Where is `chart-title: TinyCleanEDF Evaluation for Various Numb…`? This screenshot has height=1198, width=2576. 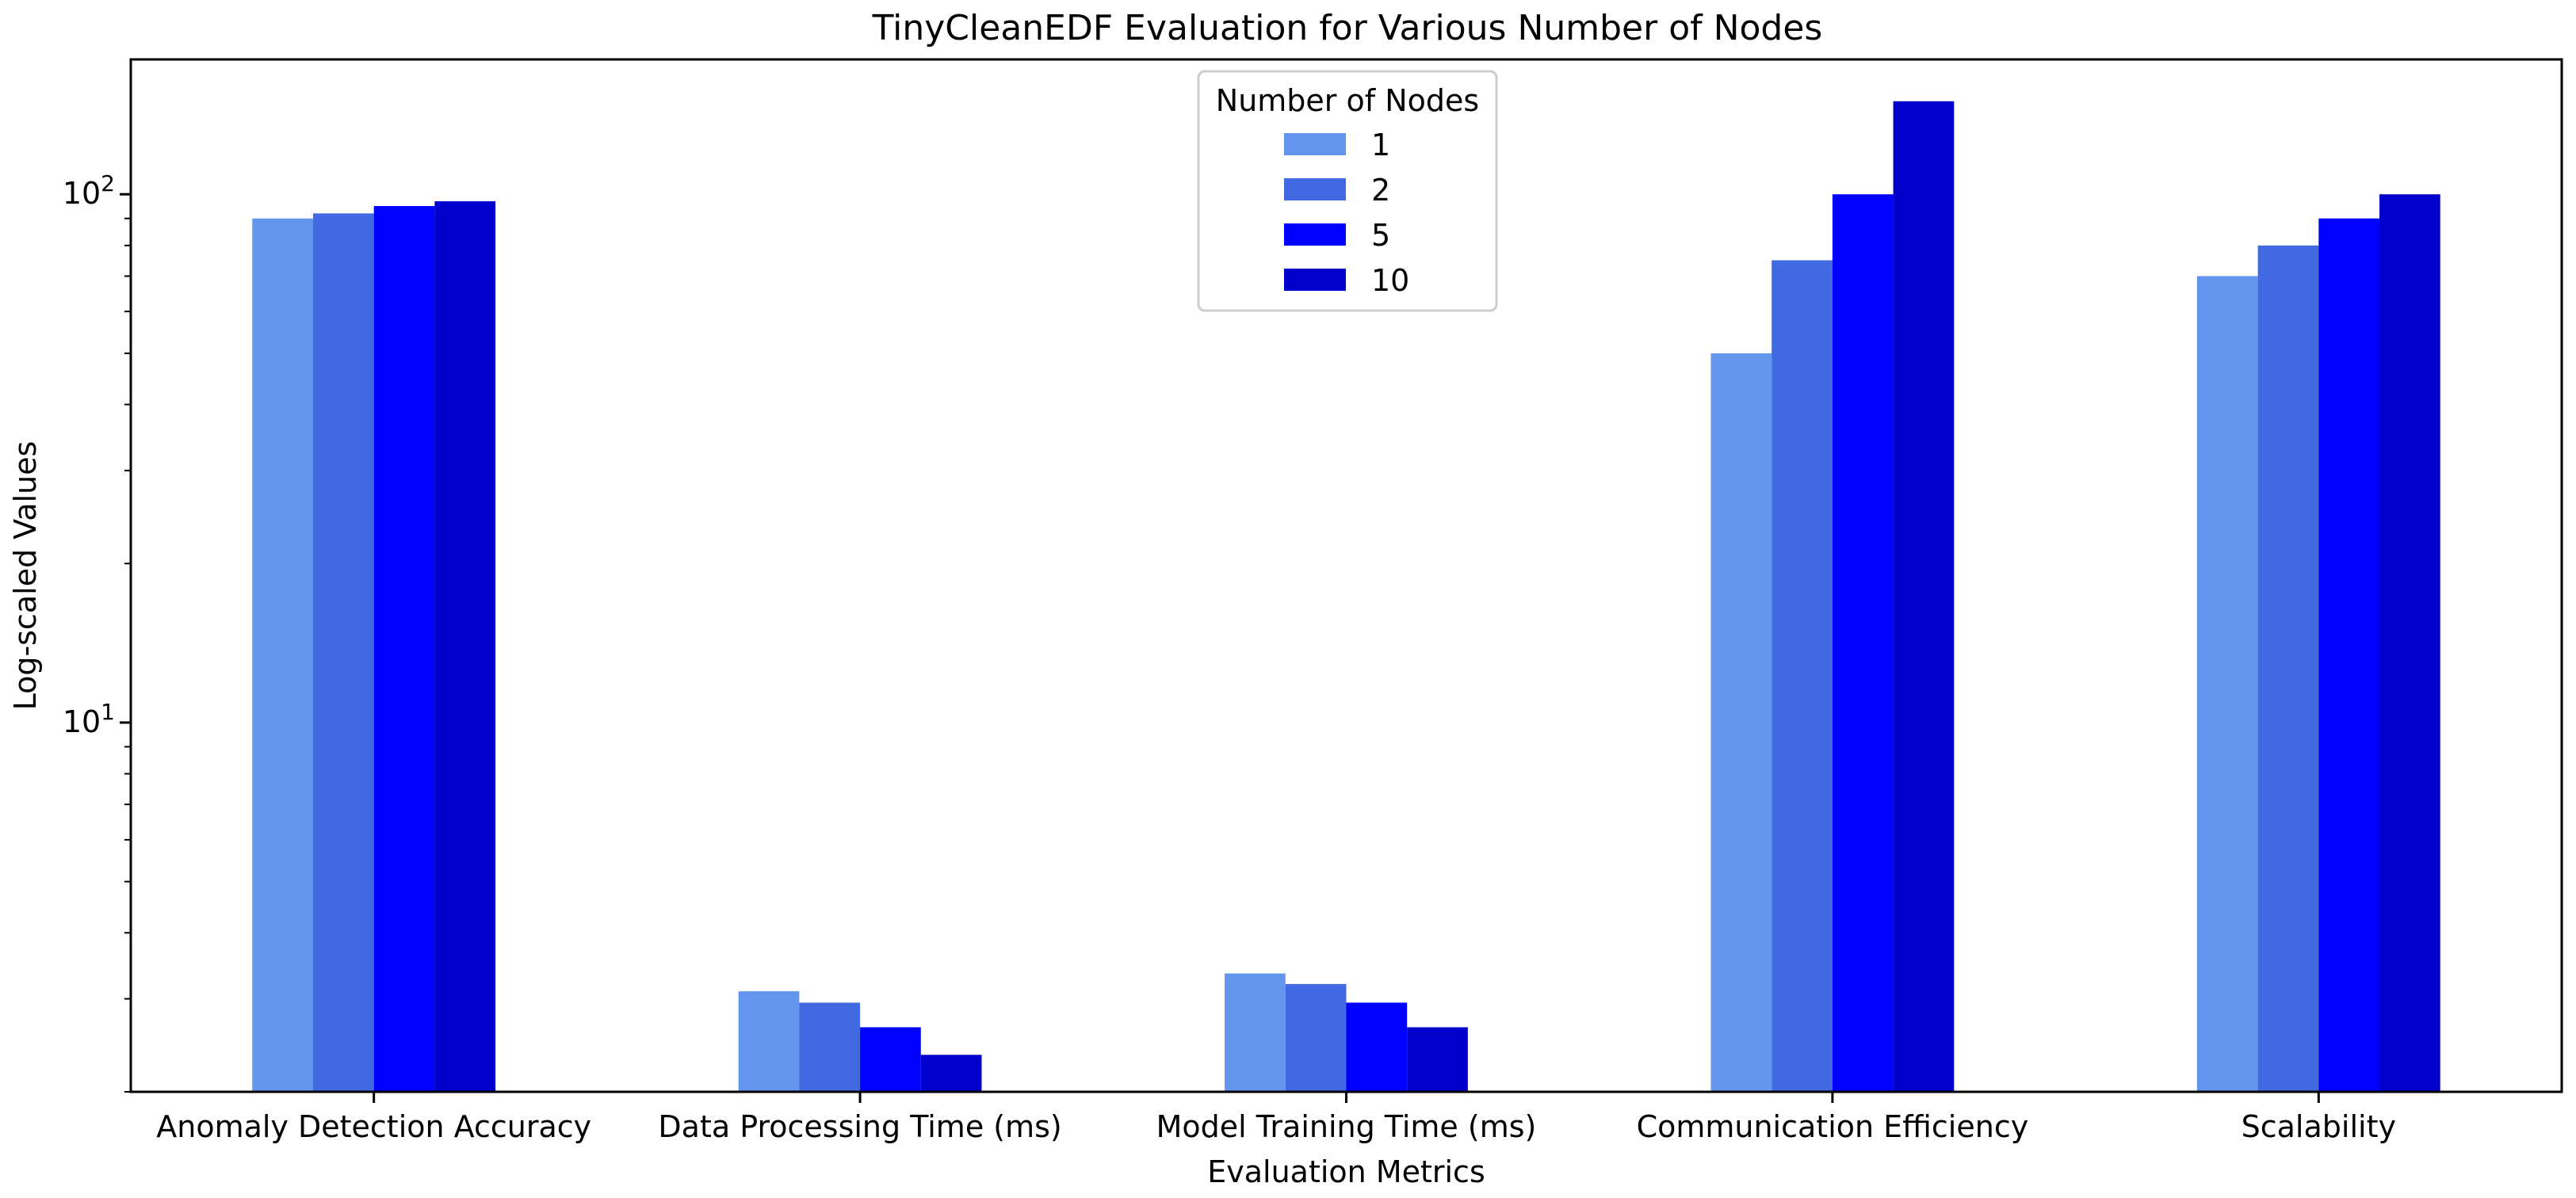 chart-title: TinyCleanEDF Evaluation for Various Numb… is located at coordinates (1347, 28).